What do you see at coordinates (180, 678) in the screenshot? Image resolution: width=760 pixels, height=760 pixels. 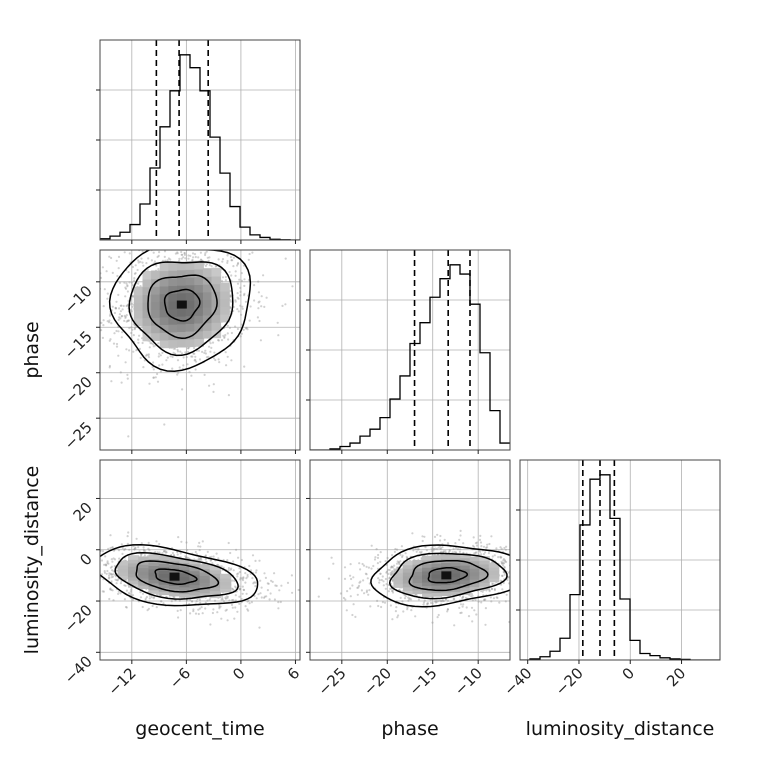 I see `x-tick-label: −6` at bounding box center [180, 678].